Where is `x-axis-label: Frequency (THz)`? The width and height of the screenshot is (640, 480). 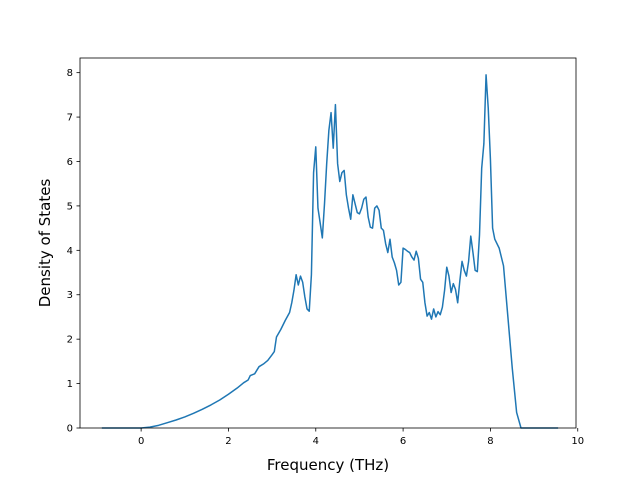
x-axis-label: Frequency (THz) is located at coordinates (328, 465).